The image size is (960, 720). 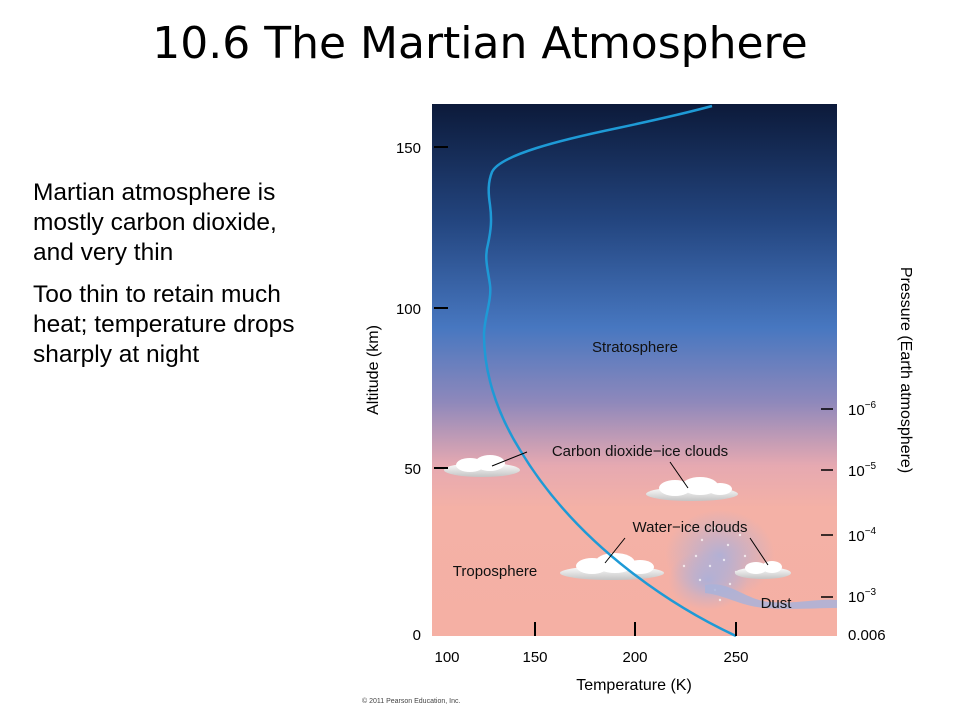 I want to click on altitude-tick-label: 50, so click(x=412, y=469).